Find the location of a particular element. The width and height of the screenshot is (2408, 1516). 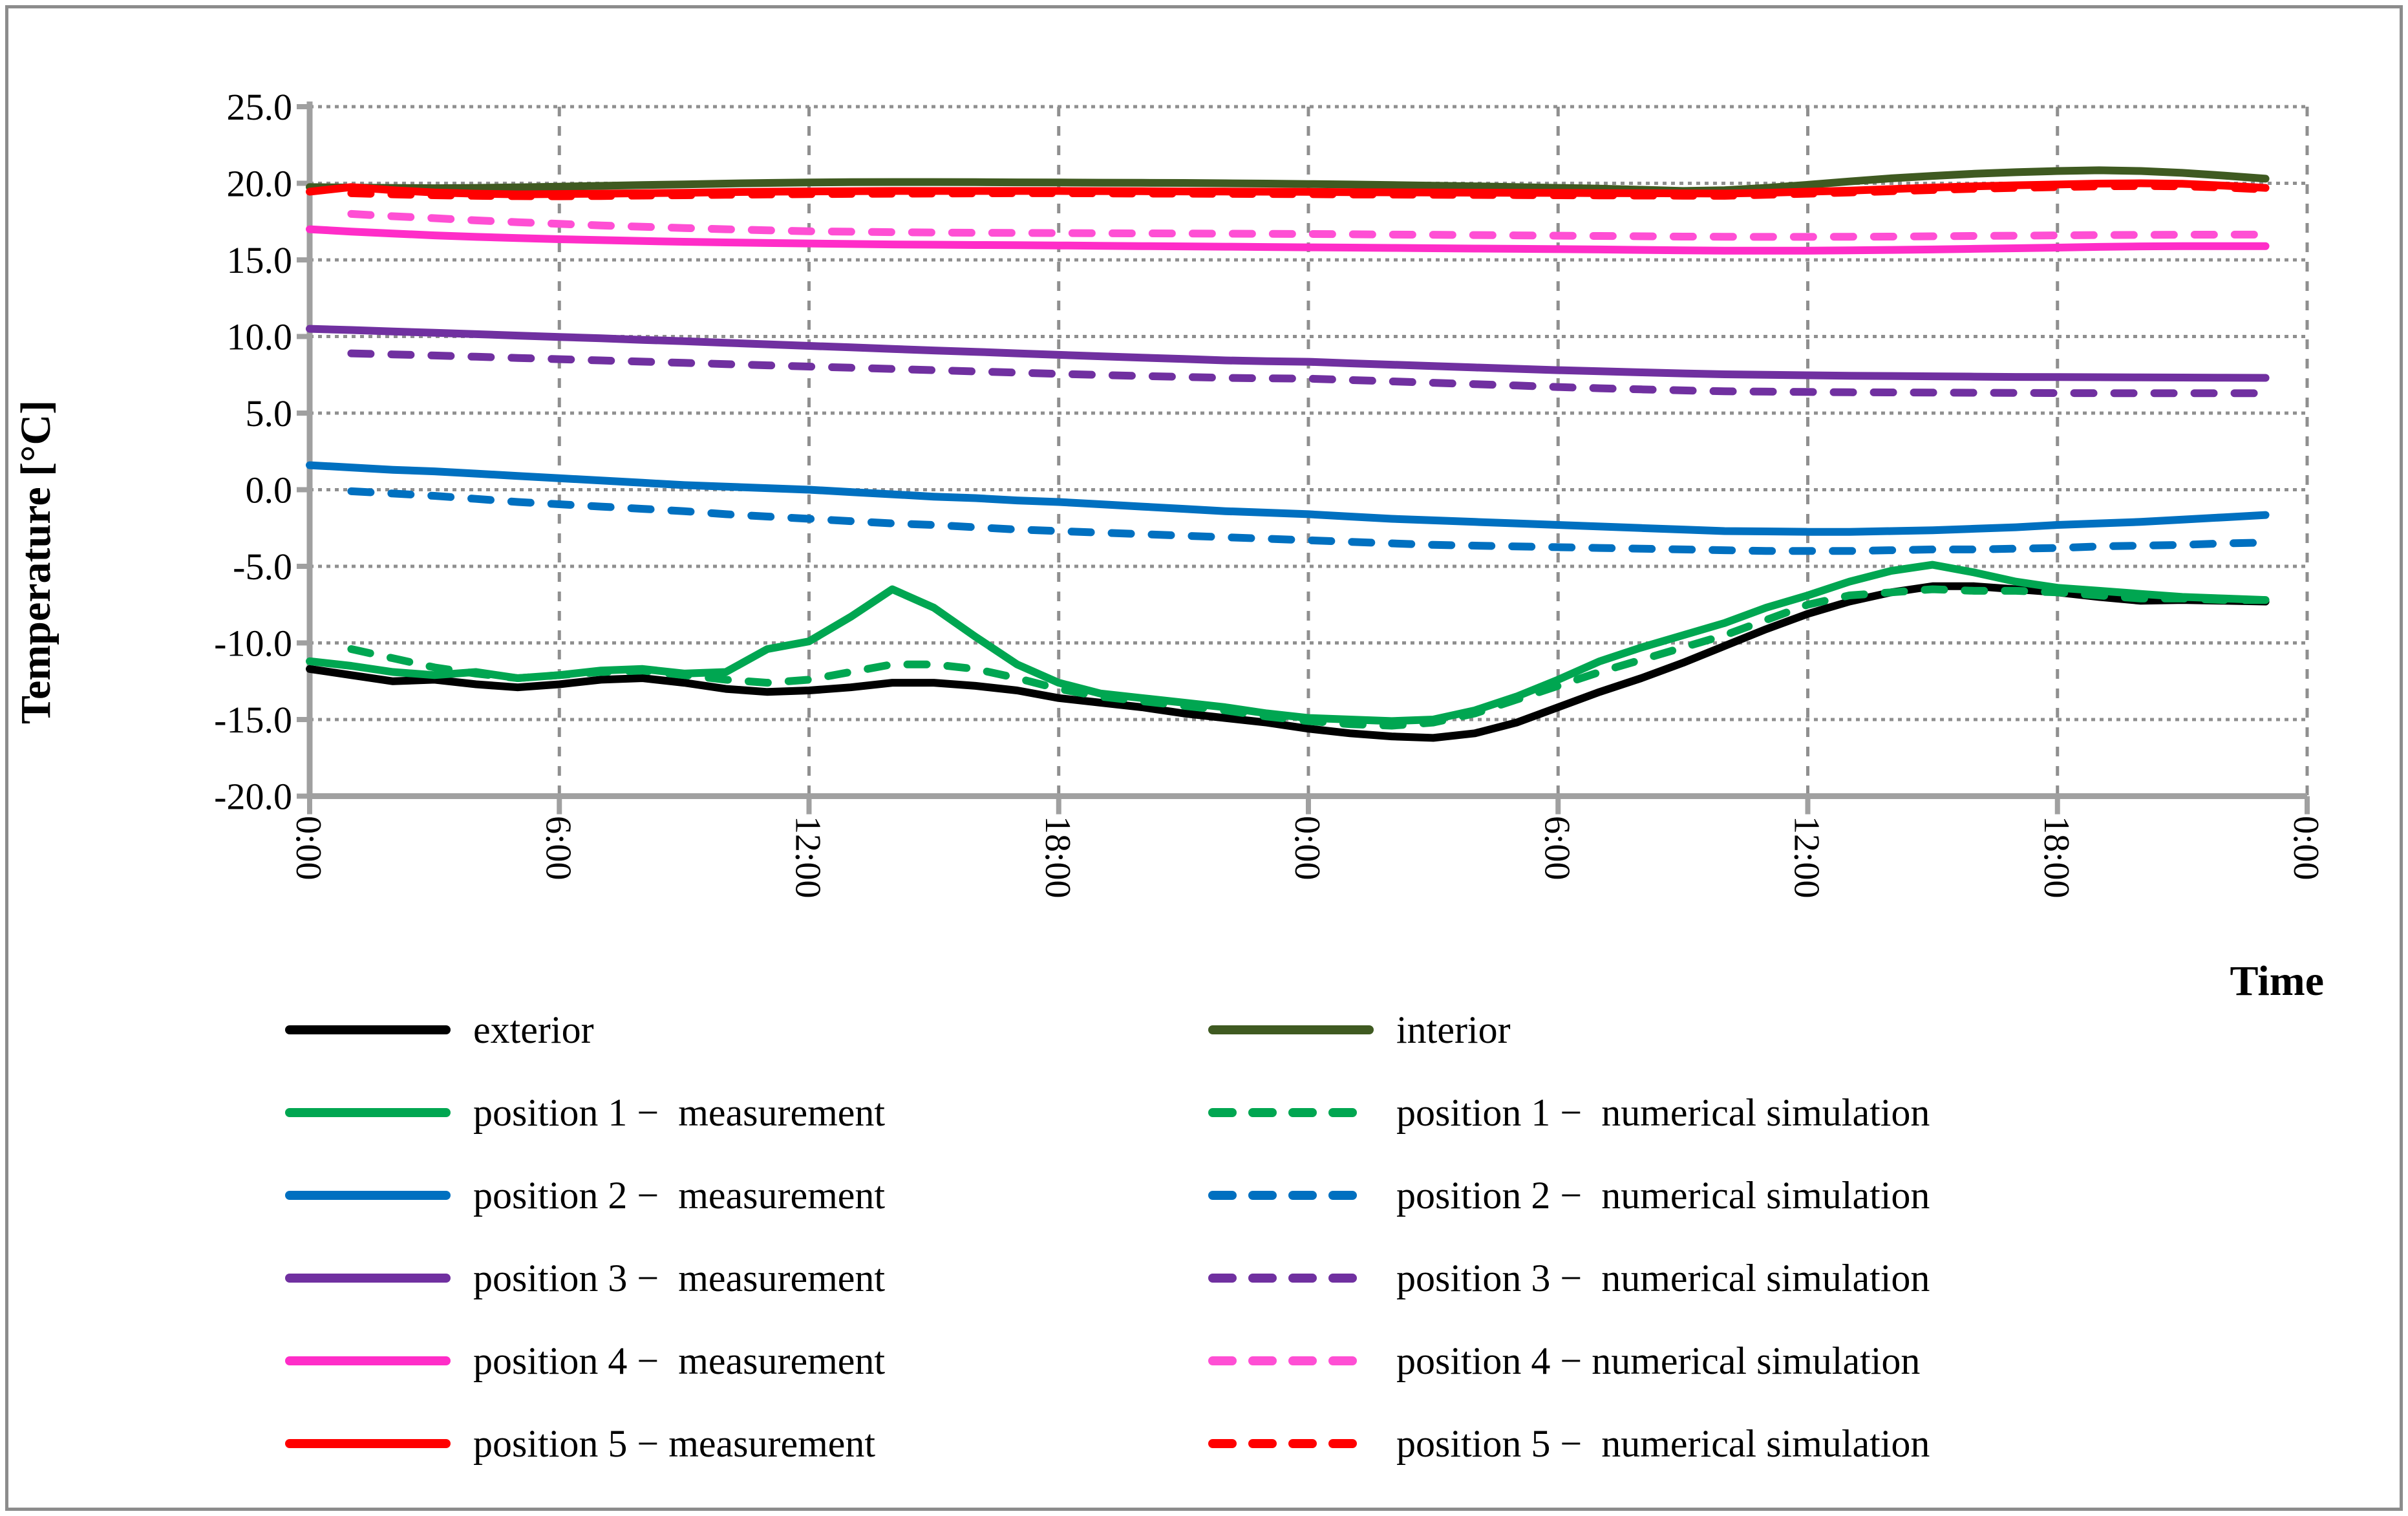

legend-entry-position-4-−-numerical-simulation: position 4 − numerical simulation is located at coordinates (1564, 1361).